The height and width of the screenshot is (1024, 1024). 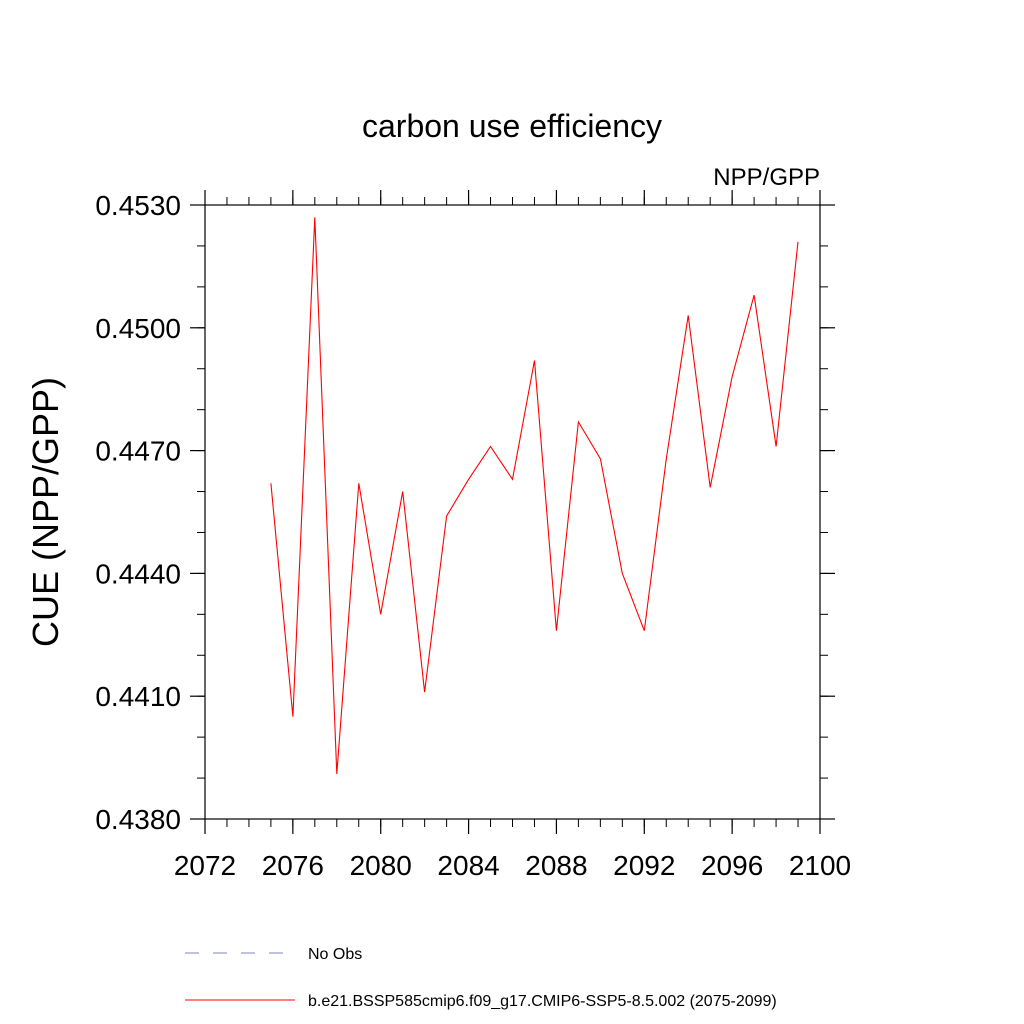 I want to click on y-tick-label: 0.4410, so click(x=138, y=696).